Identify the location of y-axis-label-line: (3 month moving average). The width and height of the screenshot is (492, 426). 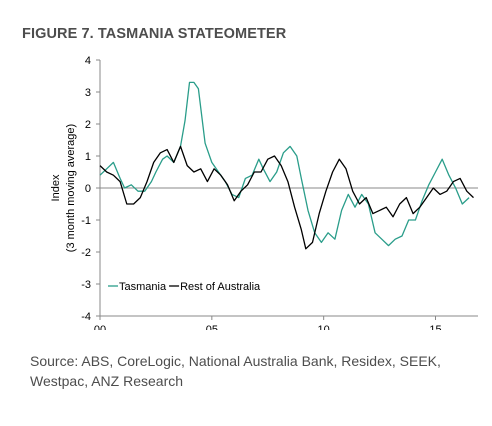
(71, 188).